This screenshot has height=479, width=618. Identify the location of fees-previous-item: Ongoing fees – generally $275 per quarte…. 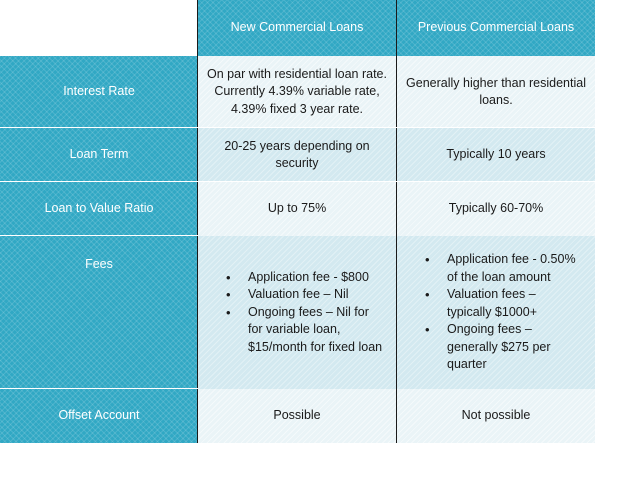
(501, 347).